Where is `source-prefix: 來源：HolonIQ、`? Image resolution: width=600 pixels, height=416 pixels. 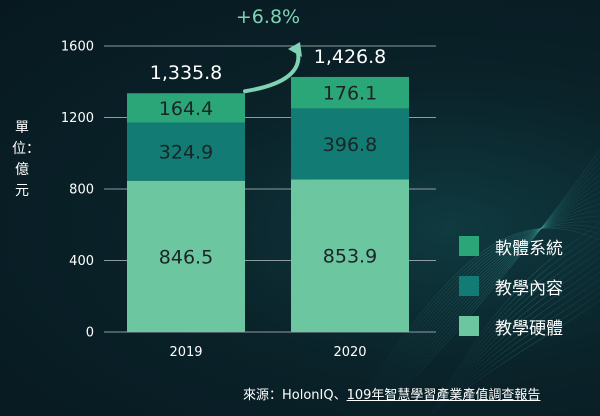
source-prefix: 來源：HolonIQ、 is located at coordinates (295, 395).